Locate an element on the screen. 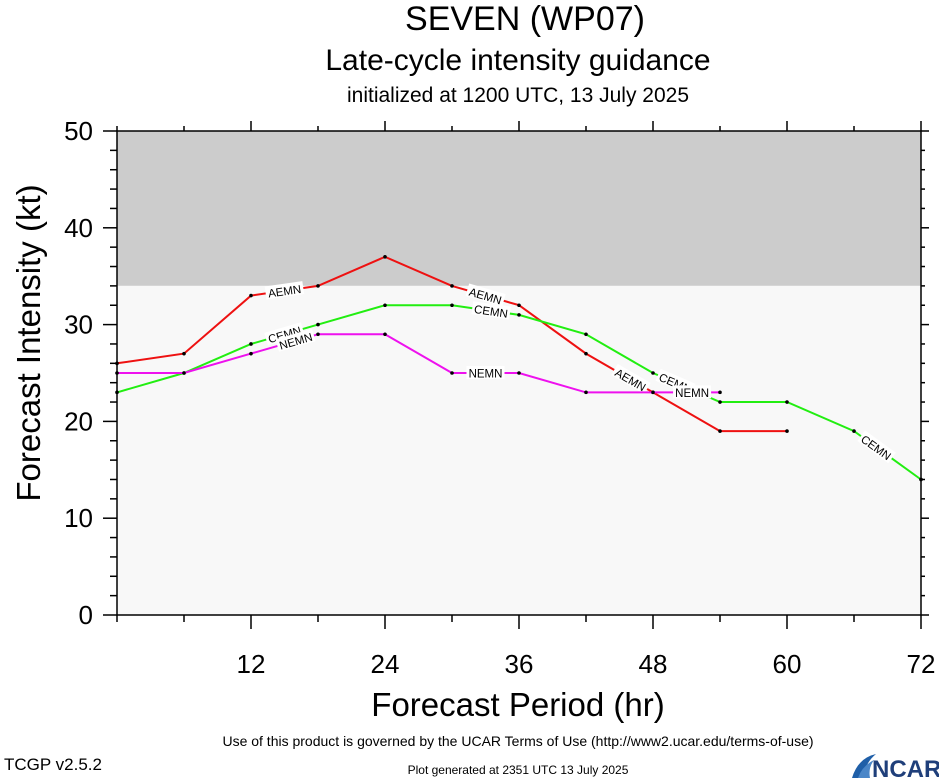  series-label-aemn: AEMN is located at coordinates (284, 291).